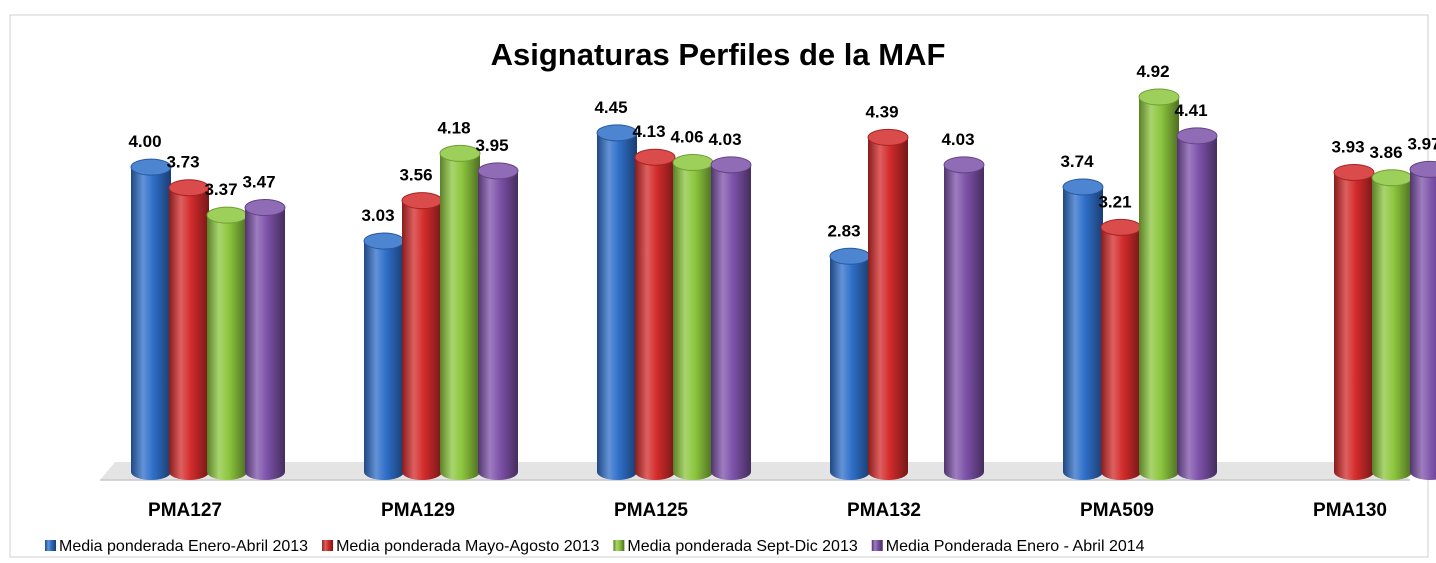  I want to click on x-tick-label: PMA129, so click(418, 510).